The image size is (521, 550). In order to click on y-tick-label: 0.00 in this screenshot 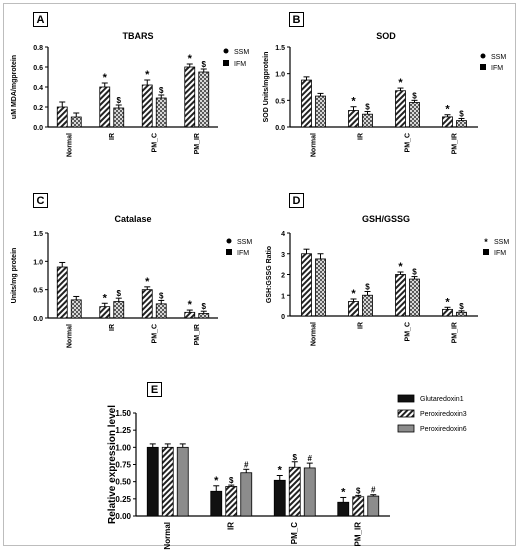, I will do `click(123, 516)`.